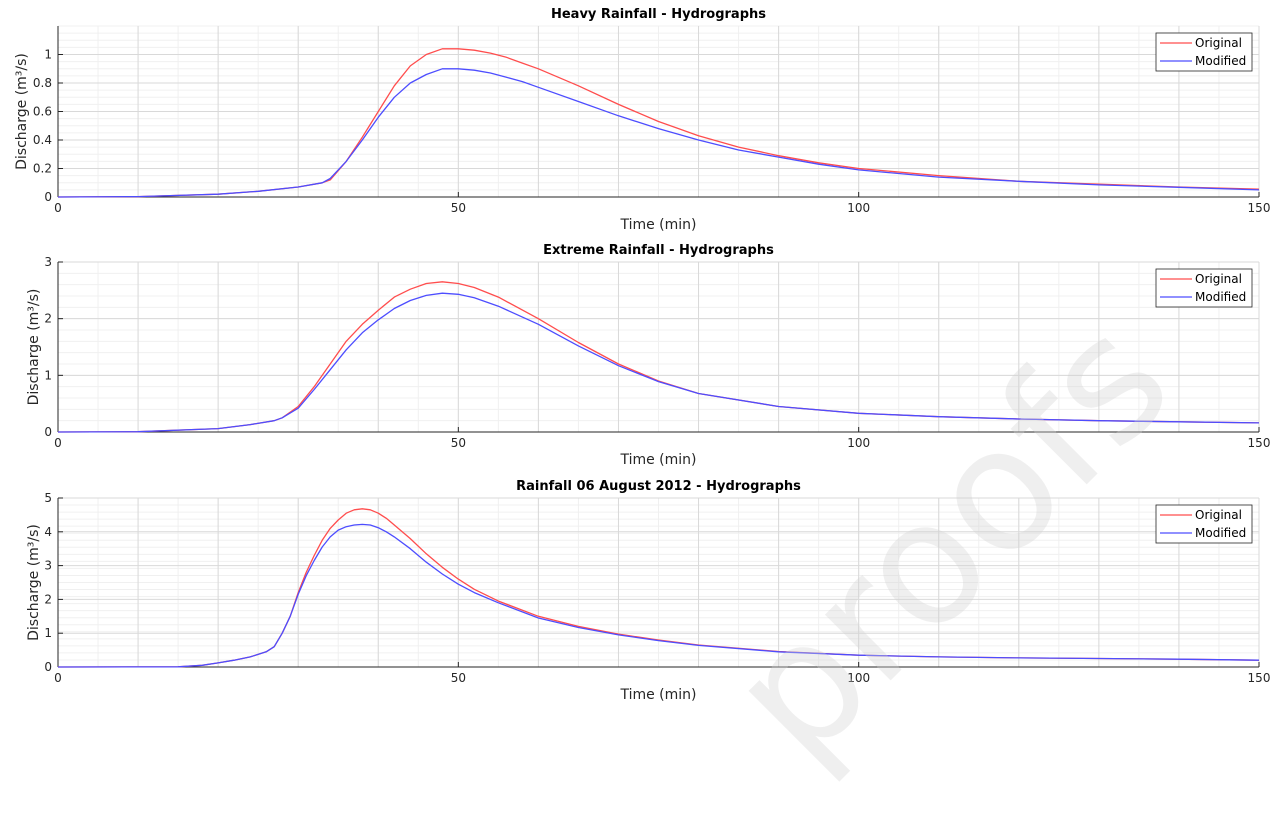  What do you see at coordinates (48, 498) in the screenshot?
I see `y-tick-label: 5` at bounding box center [48, 498].